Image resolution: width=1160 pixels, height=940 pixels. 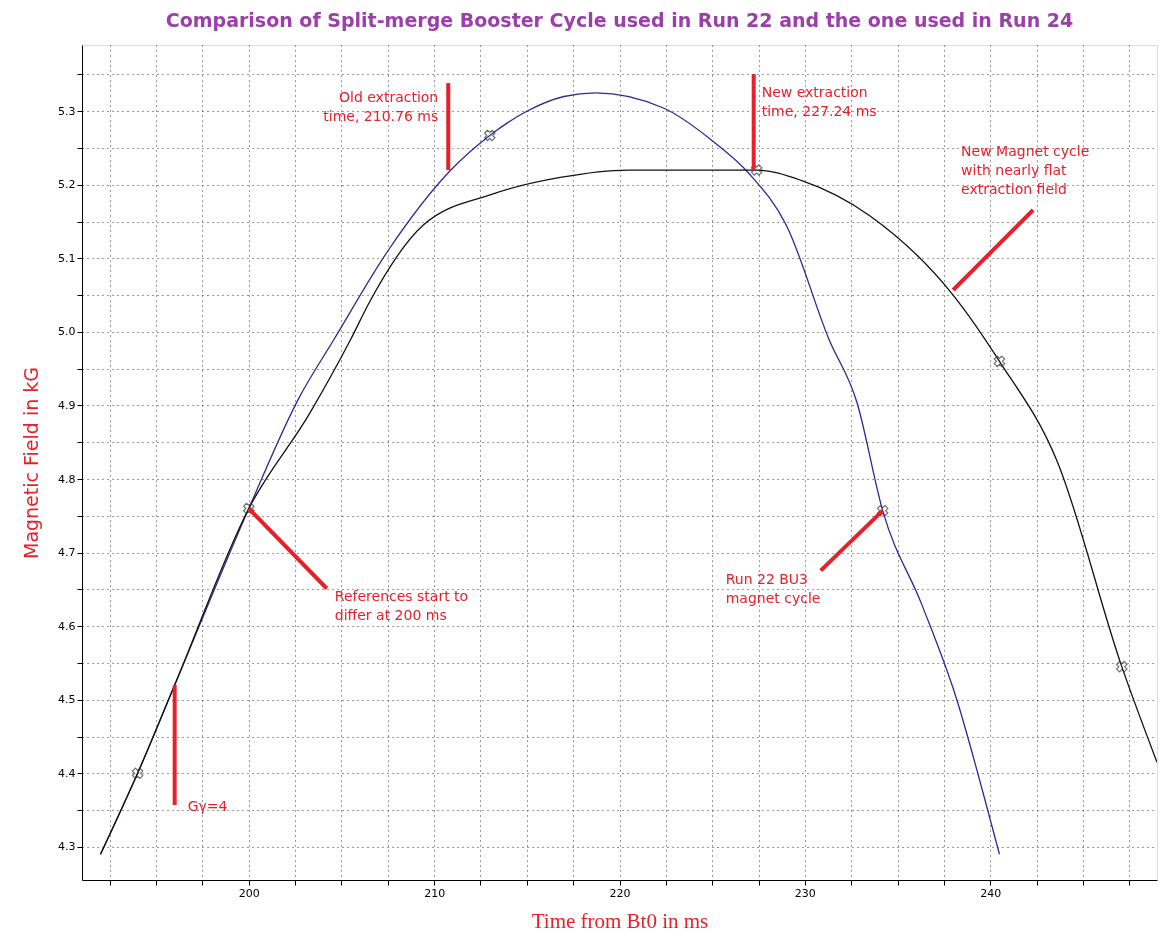 What do you see at coordinates (31, 463) in the screenshot?
I see `y-axis-title: Magnetic Field in kG` at bounding box center [31, 463].